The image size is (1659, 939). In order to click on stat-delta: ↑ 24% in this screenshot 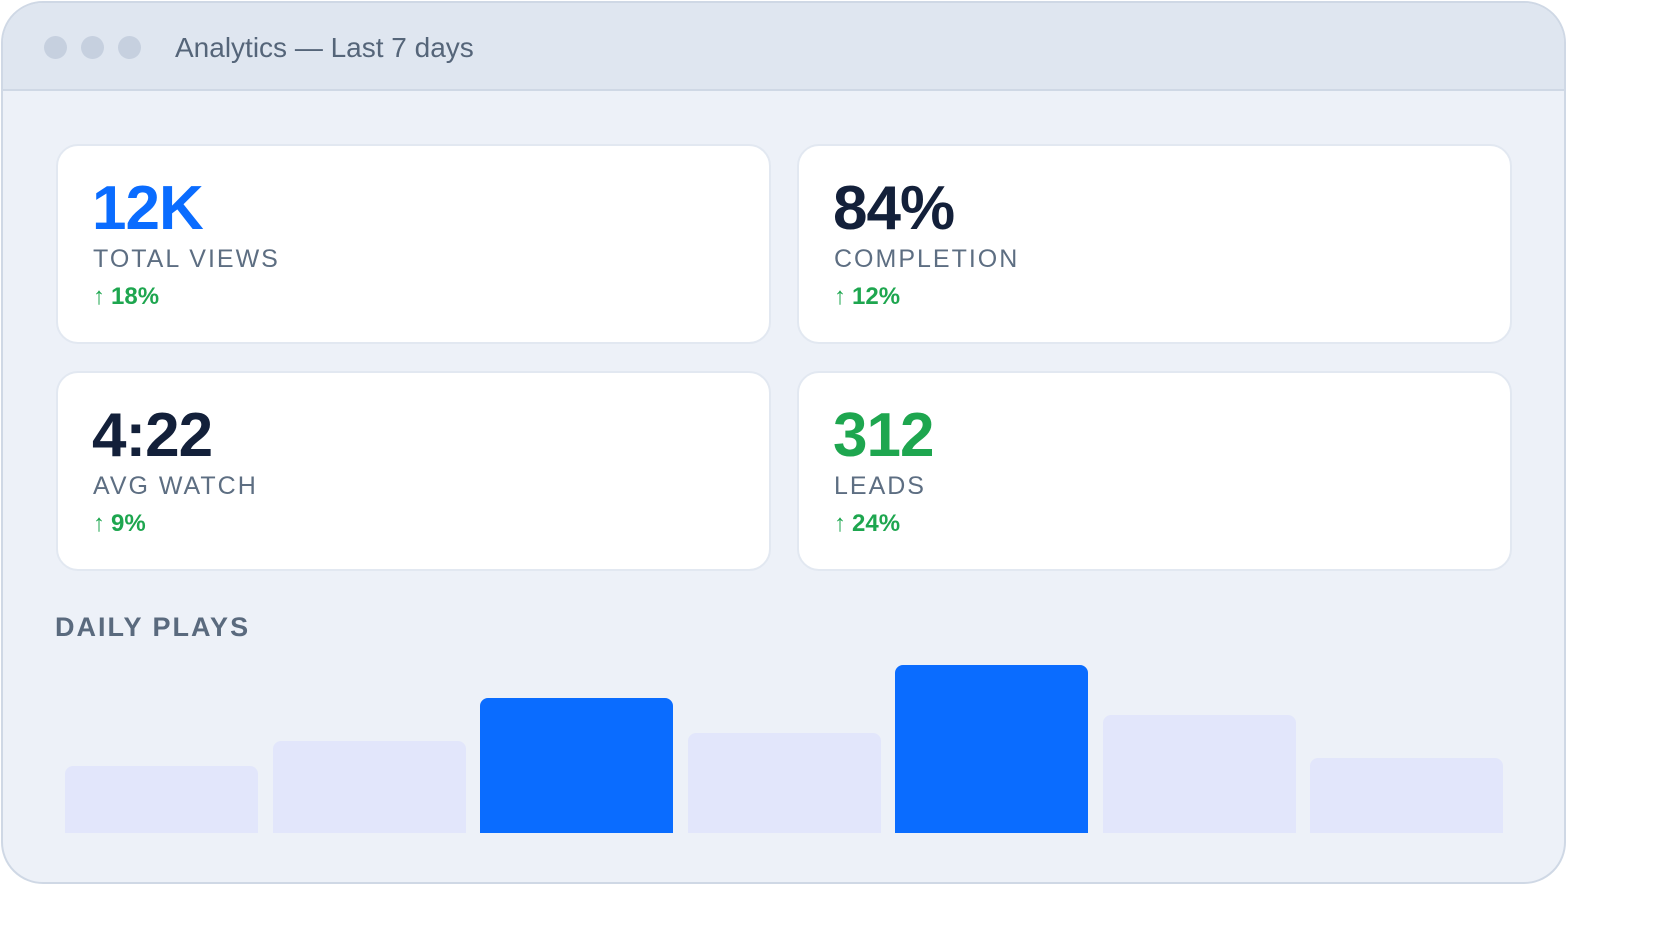, I will do `click(867, 524)`.